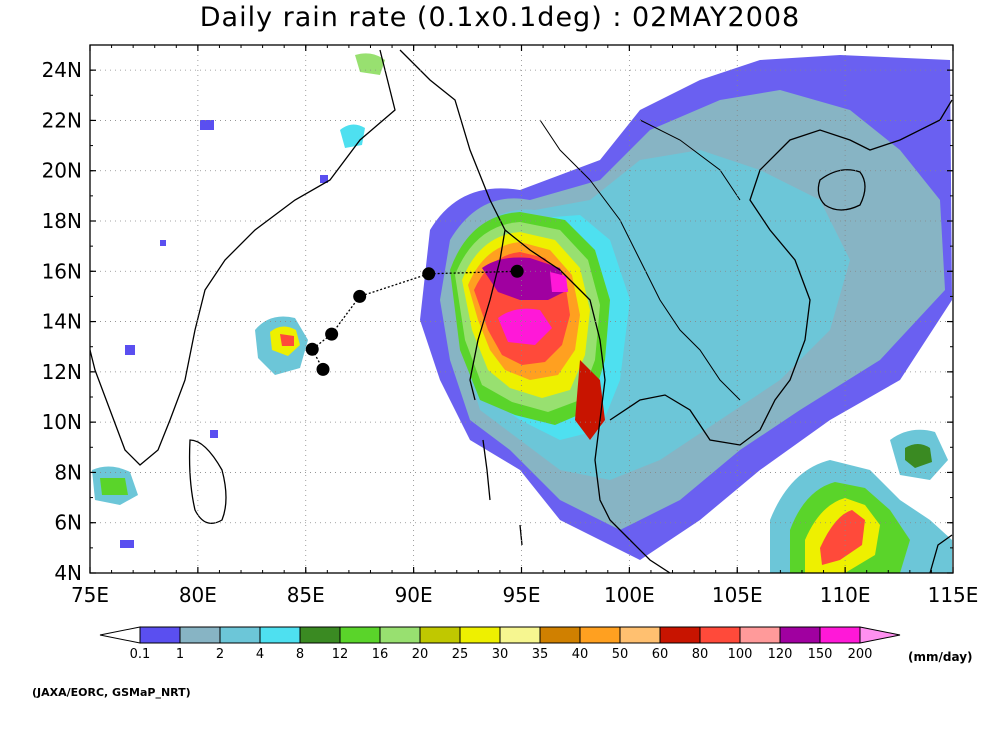 This screenshot has height=750, width=1000. Describe the element at coordinates (500, 654) in the screenshot. I see `colorbar-label: 30` at that location.